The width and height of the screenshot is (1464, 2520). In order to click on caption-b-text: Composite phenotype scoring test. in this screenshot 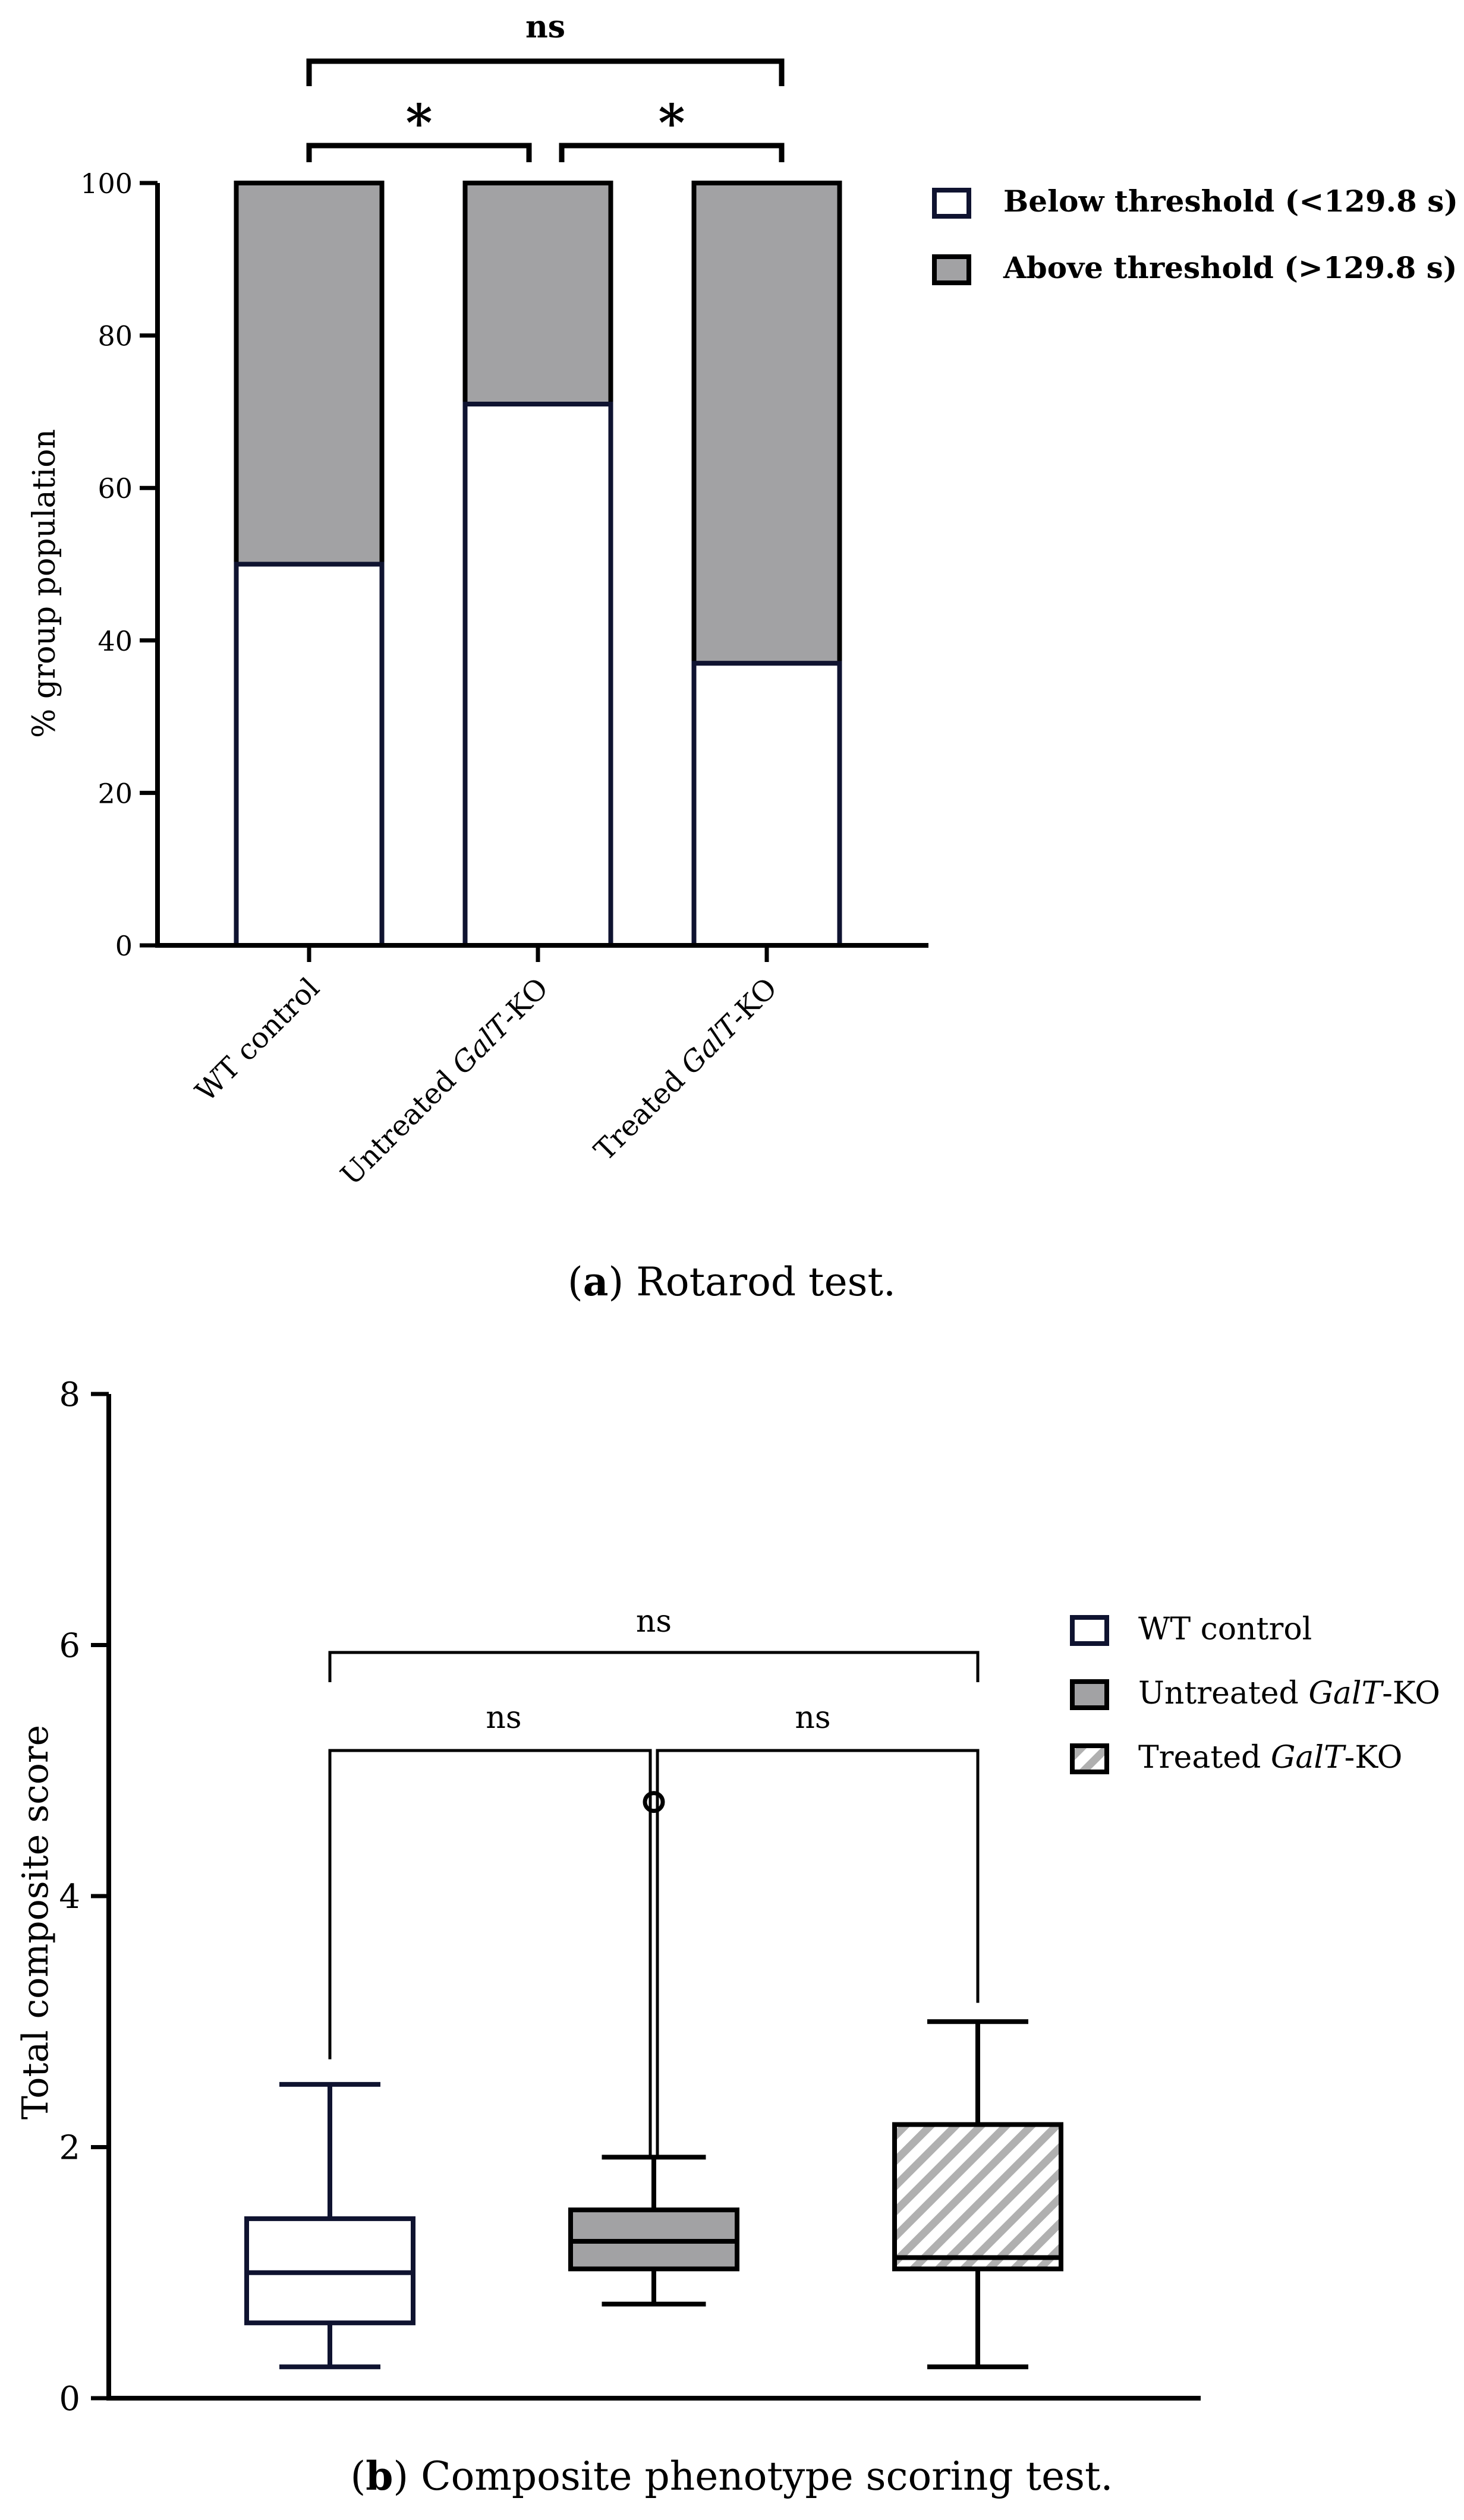, I will do `click(767, 2476)`.